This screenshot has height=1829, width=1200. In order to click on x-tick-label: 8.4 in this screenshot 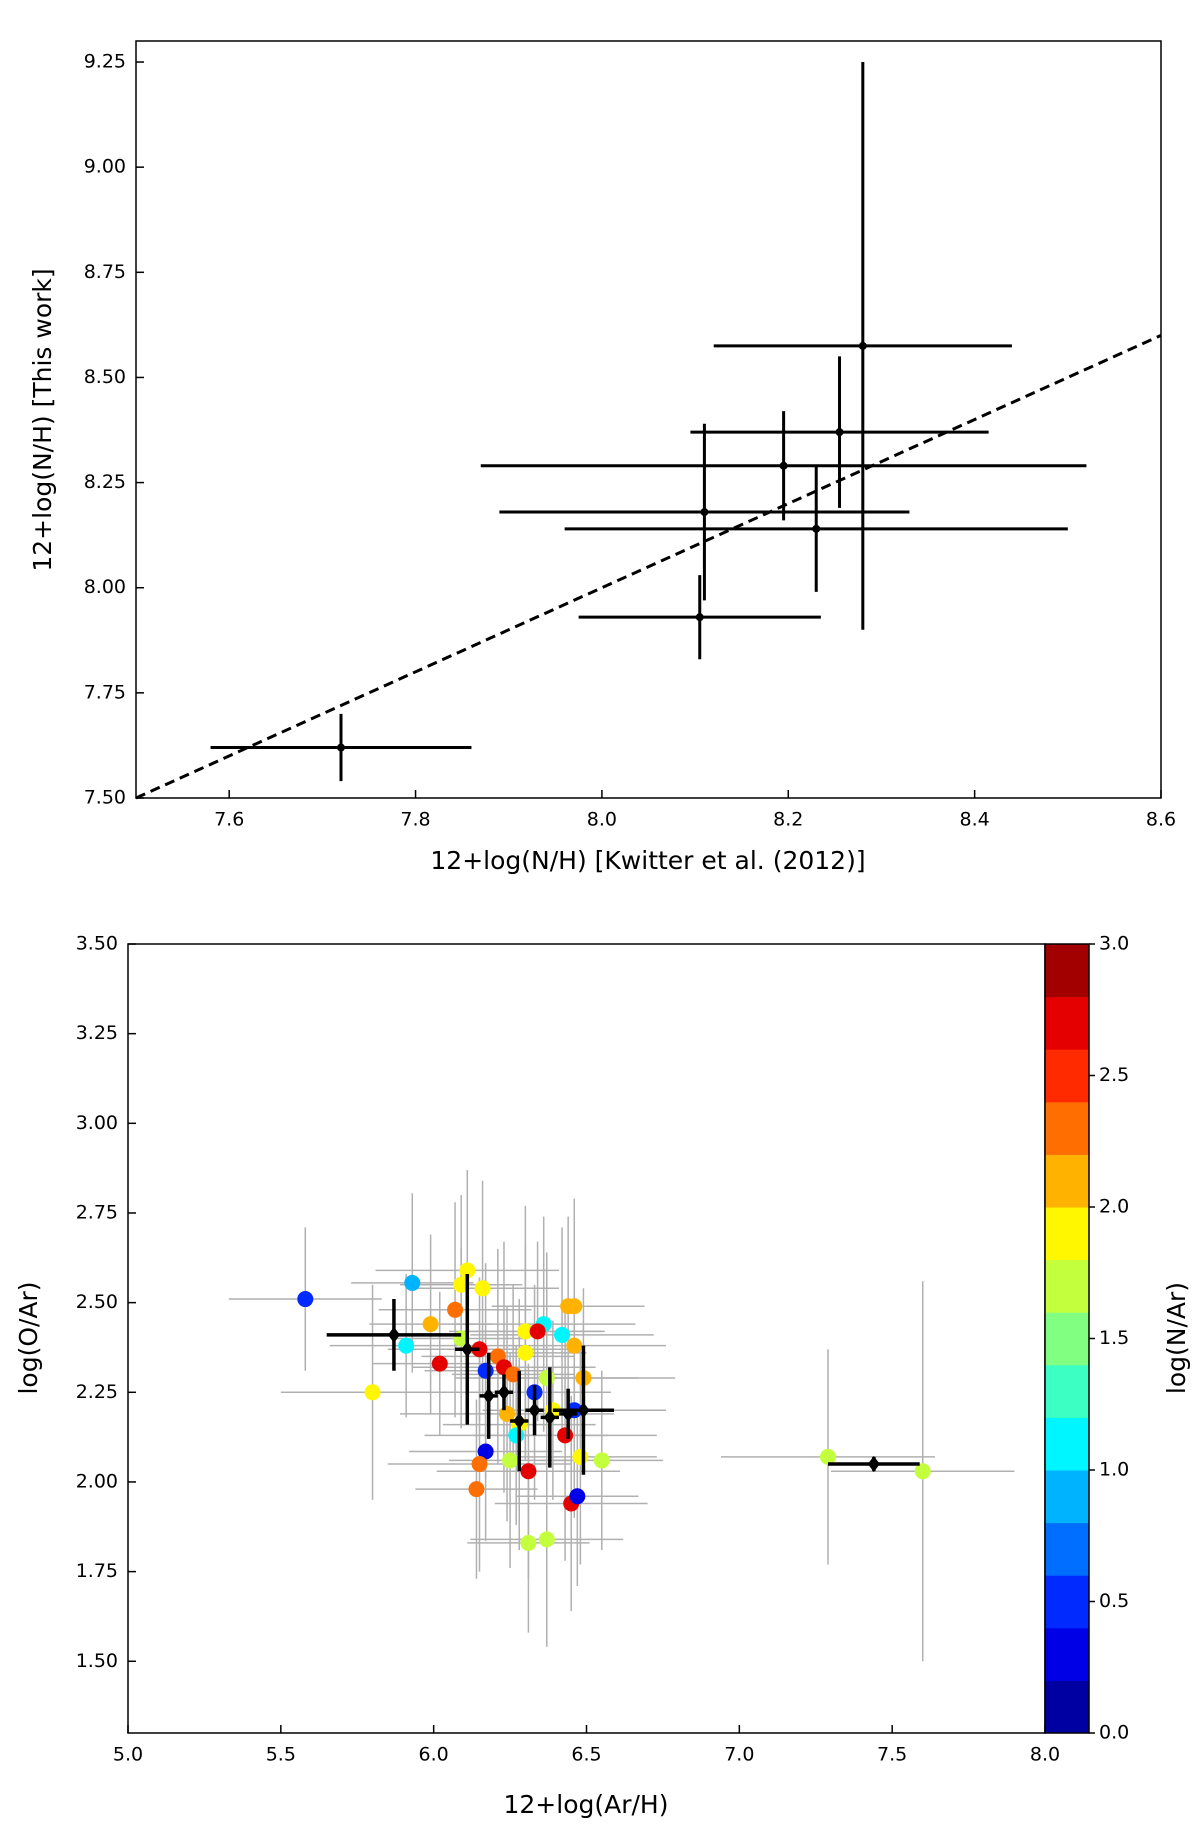, I will do `click(975, 820)`.